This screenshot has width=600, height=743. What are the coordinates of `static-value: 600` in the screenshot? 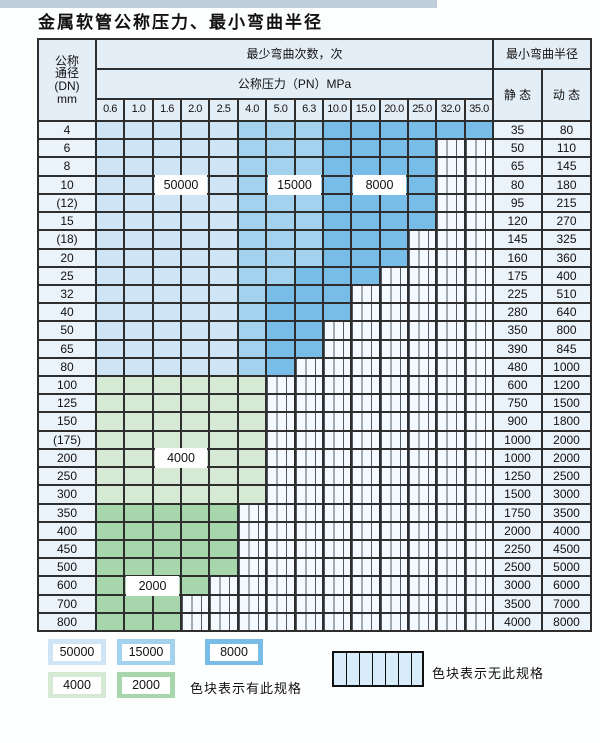 It's located at (517, 385).